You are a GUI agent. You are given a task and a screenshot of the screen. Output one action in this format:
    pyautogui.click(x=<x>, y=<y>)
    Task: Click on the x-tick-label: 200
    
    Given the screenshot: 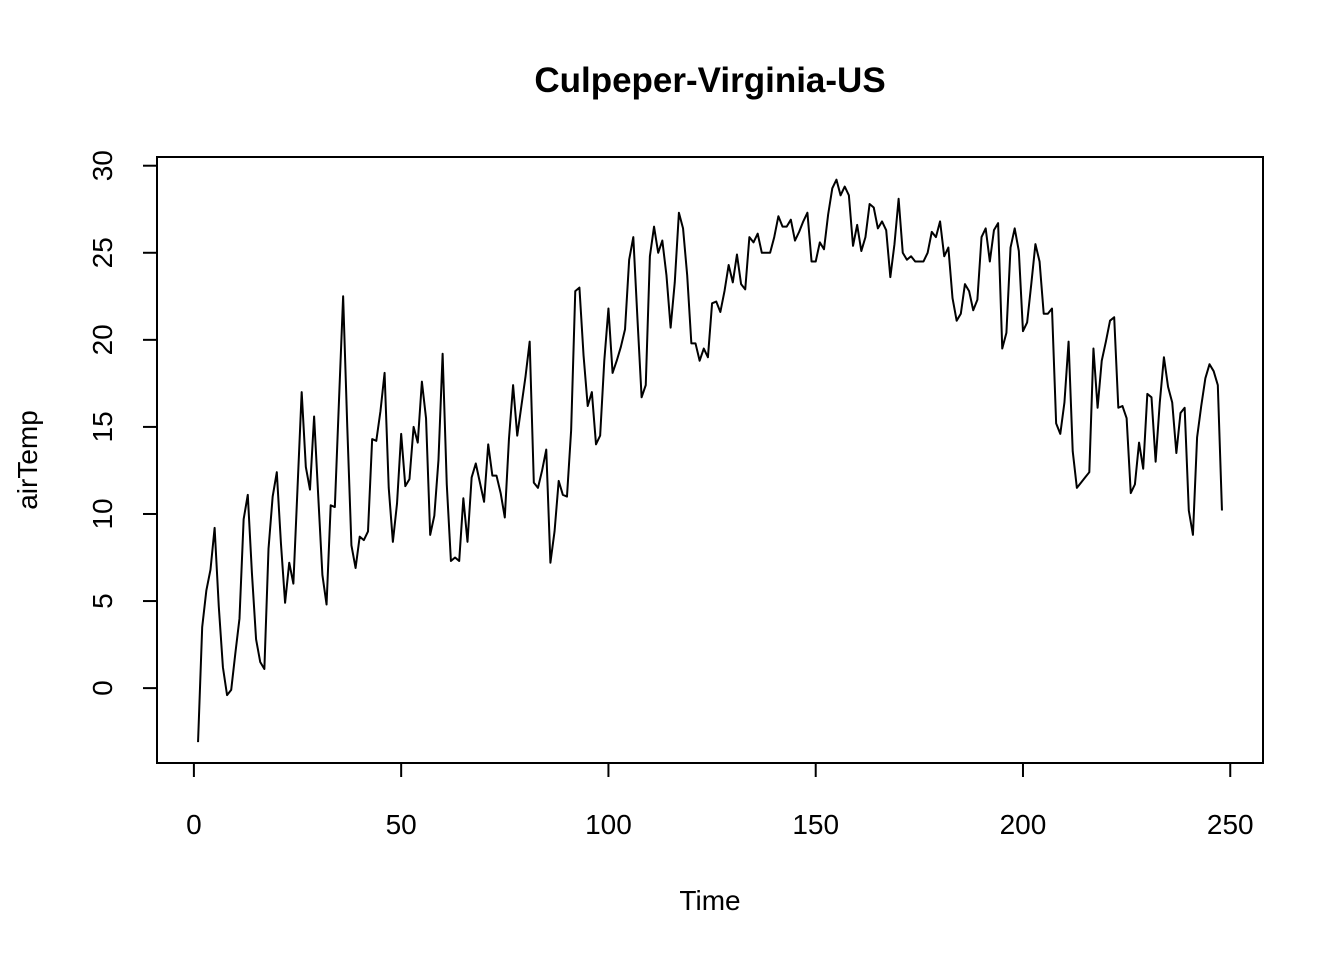 What is the action you would take?
    pyautogui.click(x=1023, y=824)
    